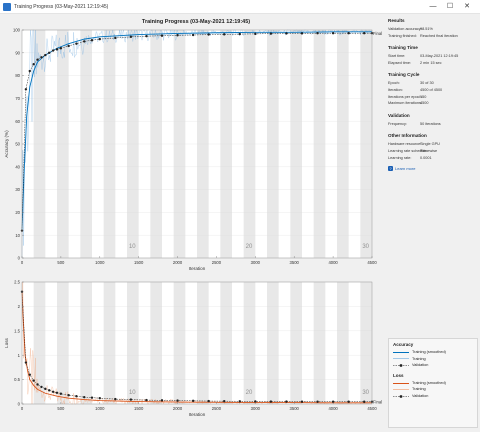 The height and width of the screenshot is (432, 480). Describe the element at coordinates (433, 103) in the screenshot. I see `info-row: Maximum iterations: 4500` at that location.